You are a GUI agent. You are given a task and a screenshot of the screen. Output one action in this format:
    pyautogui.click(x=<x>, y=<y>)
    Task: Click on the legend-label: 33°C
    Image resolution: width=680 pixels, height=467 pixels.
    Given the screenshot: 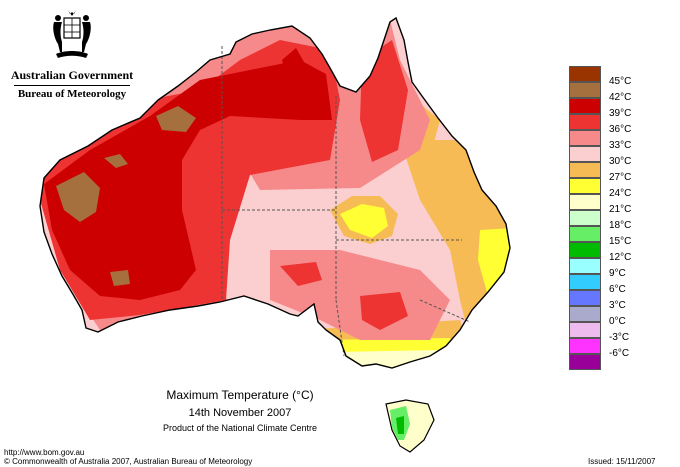 What is the action you would take?
    pyautogui.click(x=620, y=145)
    